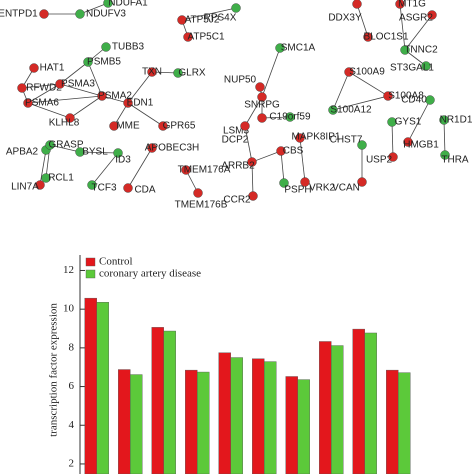  I want to click on y-tick-label: 2, so click(72, 463).